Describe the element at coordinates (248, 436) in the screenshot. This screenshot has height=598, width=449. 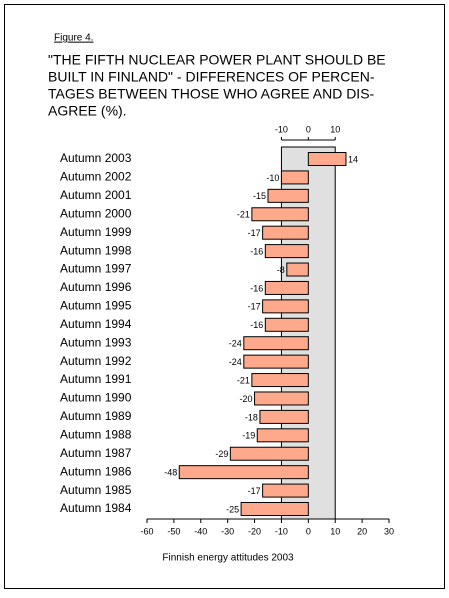
I see `value-label: -19` at that location.